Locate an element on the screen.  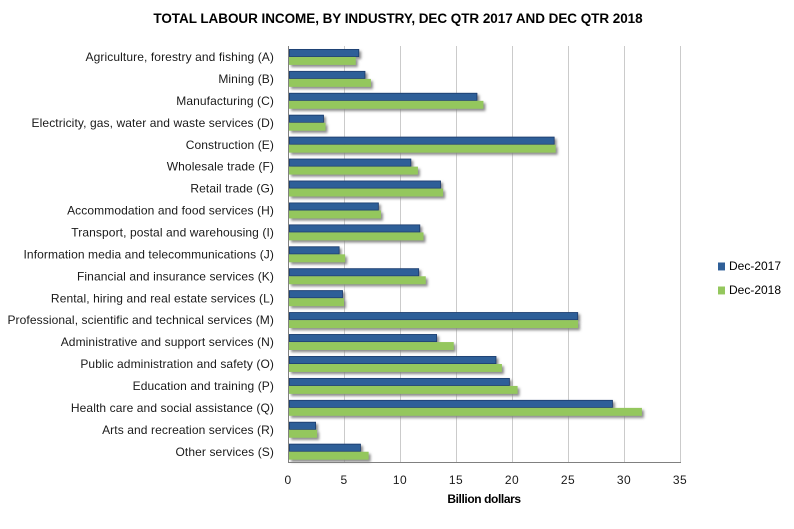
svg-text:Administrative and support ser: Administrative and support services (N) is located at coordinates (167, 342).